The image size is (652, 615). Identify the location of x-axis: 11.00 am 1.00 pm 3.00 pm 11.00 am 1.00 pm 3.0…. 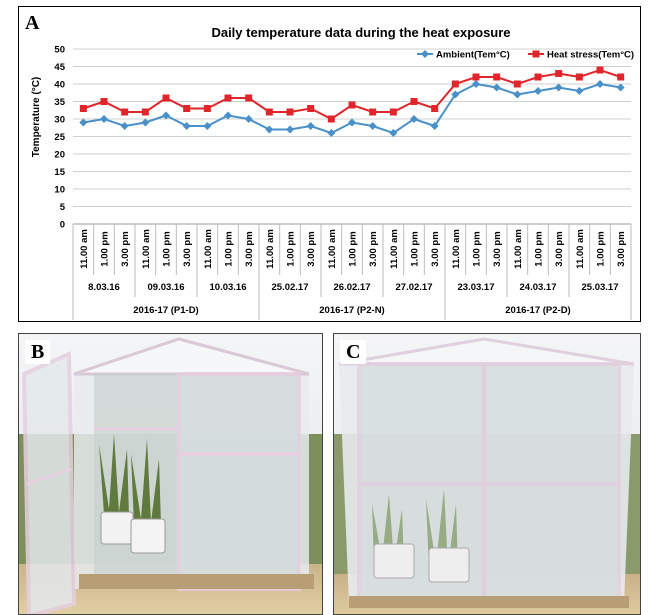
(352, 272).